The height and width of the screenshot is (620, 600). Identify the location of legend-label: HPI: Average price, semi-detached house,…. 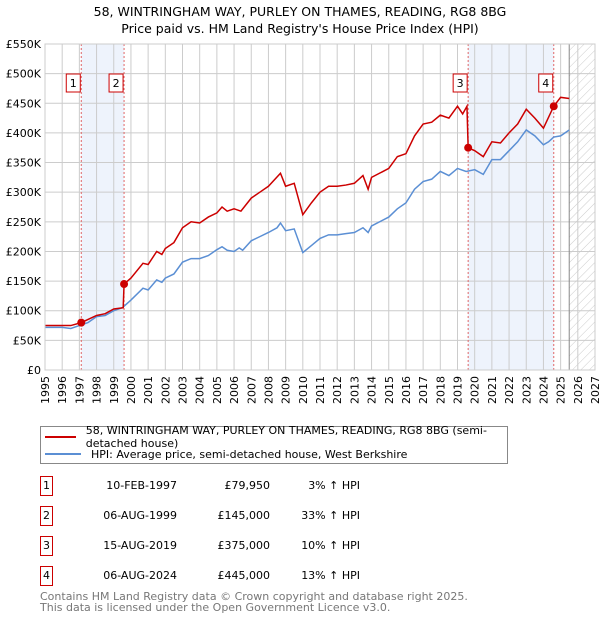
(249, 454).